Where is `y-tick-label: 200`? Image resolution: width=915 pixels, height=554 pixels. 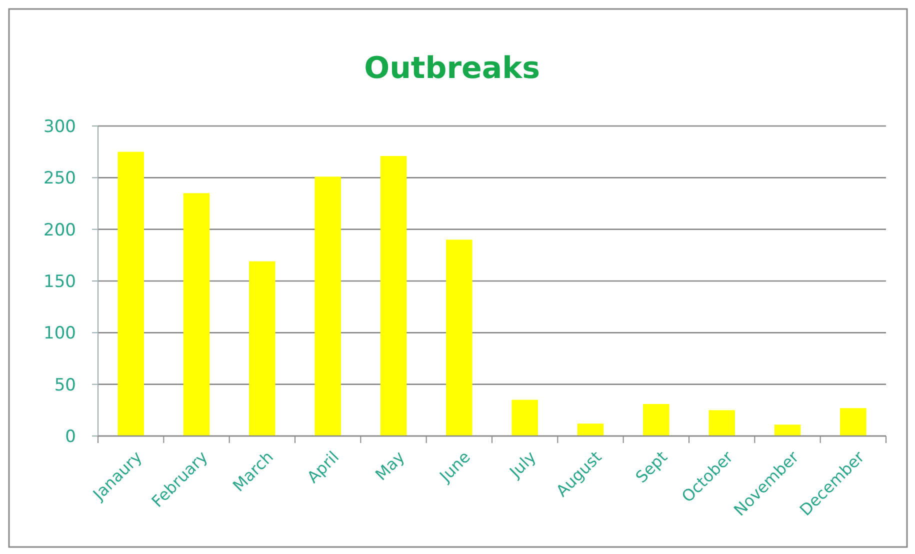 y-tick-label: 200 is located at coordinates (60, 230).